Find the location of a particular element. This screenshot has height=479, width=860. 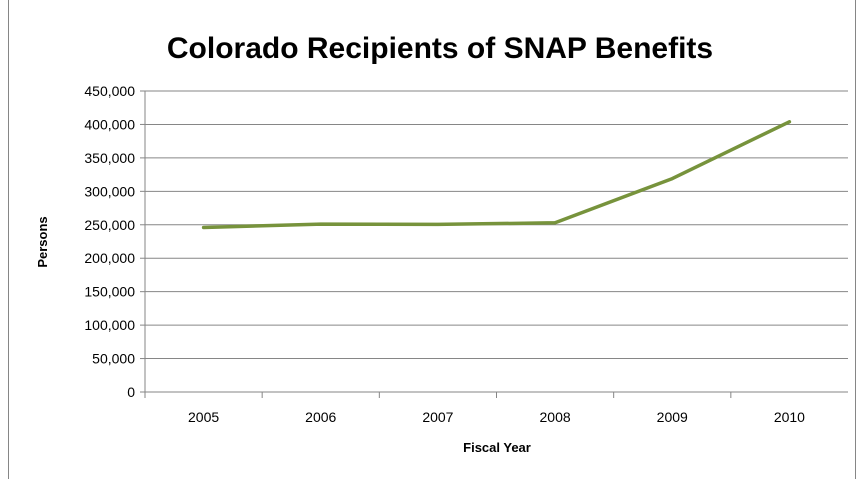

y-tick-label: 250,000 is located at coordinates (109, 225).